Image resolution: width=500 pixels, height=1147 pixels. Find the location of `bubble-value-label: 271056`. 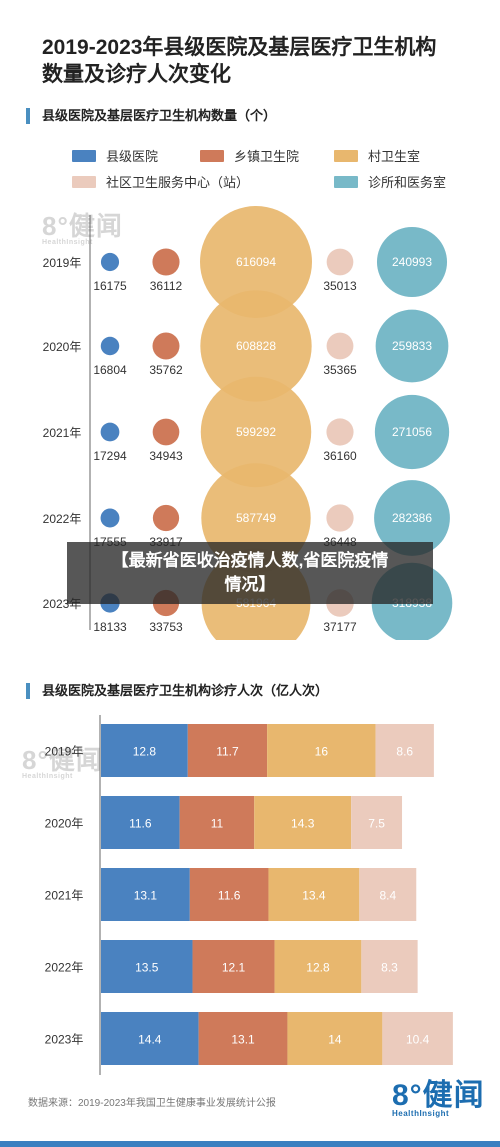

bubble-value-label: 271056 is located at coordinates (412, 432).